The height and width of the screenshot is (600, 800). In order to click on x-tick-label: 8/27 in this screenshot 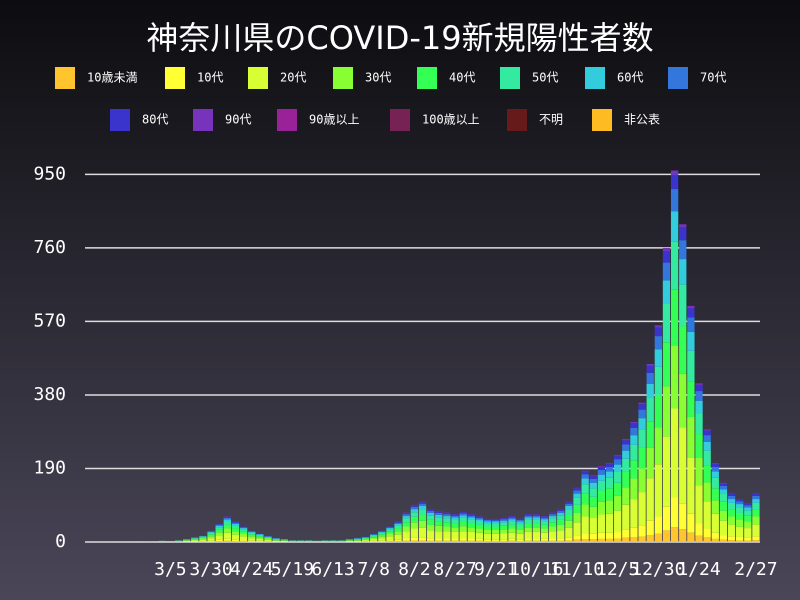, I will do `click(454, 569)`.